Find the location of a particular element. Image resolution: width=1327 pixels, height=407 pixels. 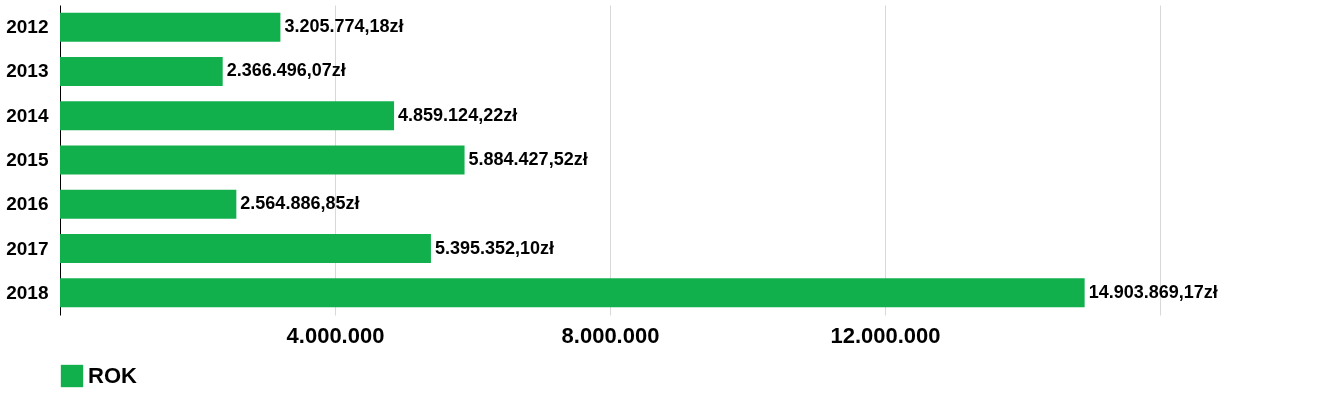

y-tick-label: 2016 is located at coordinates (27, 204).